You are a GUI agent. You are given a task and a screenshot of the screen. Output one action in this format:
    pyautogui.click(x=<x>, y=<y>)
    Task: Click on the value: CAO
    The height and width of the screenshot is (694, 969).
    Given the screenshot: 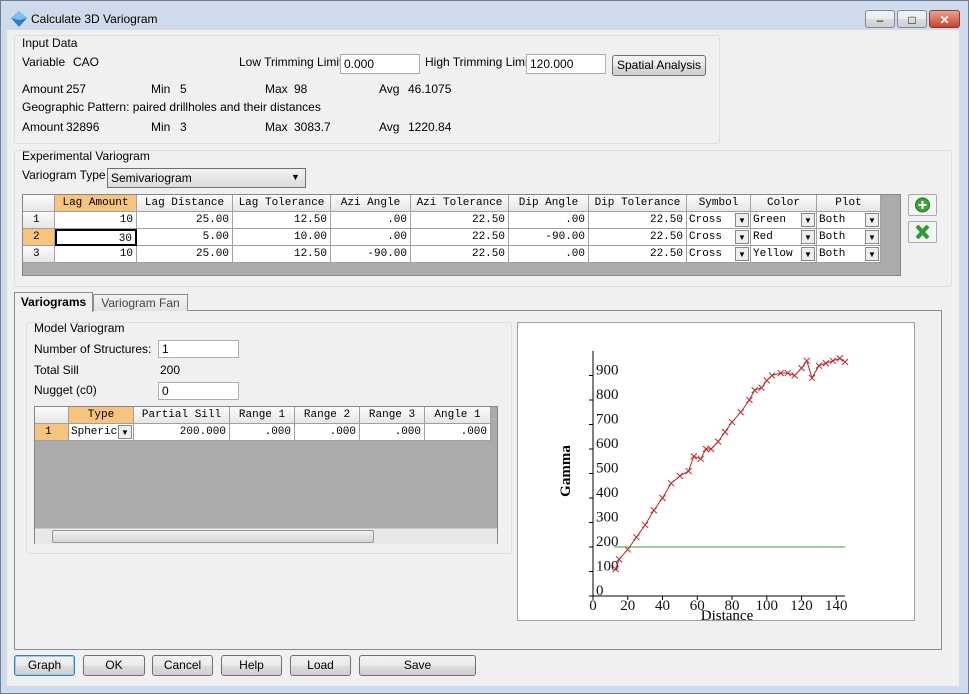 What is the action you would take?
    pyautogui.click(x=86, y=62)
    